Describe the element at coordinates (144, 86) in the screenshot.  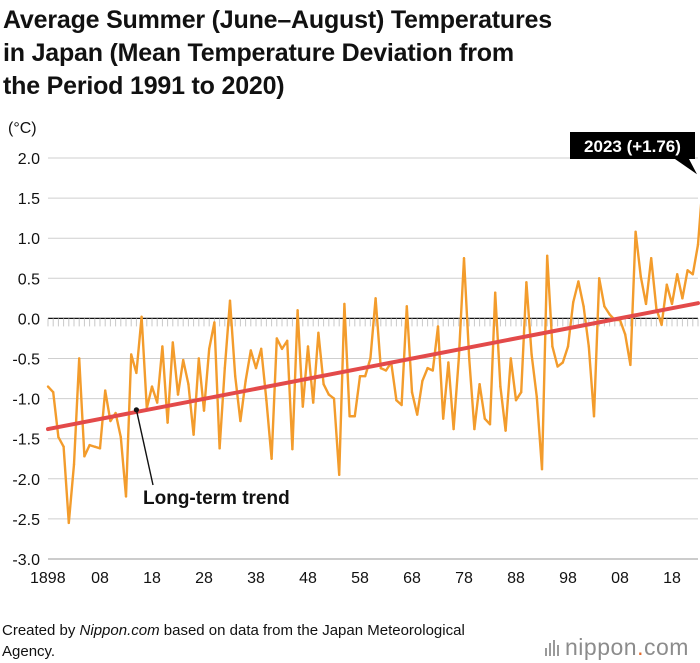
I see `chart-title-line-3: the Period 1991 to 2020)` at that location.